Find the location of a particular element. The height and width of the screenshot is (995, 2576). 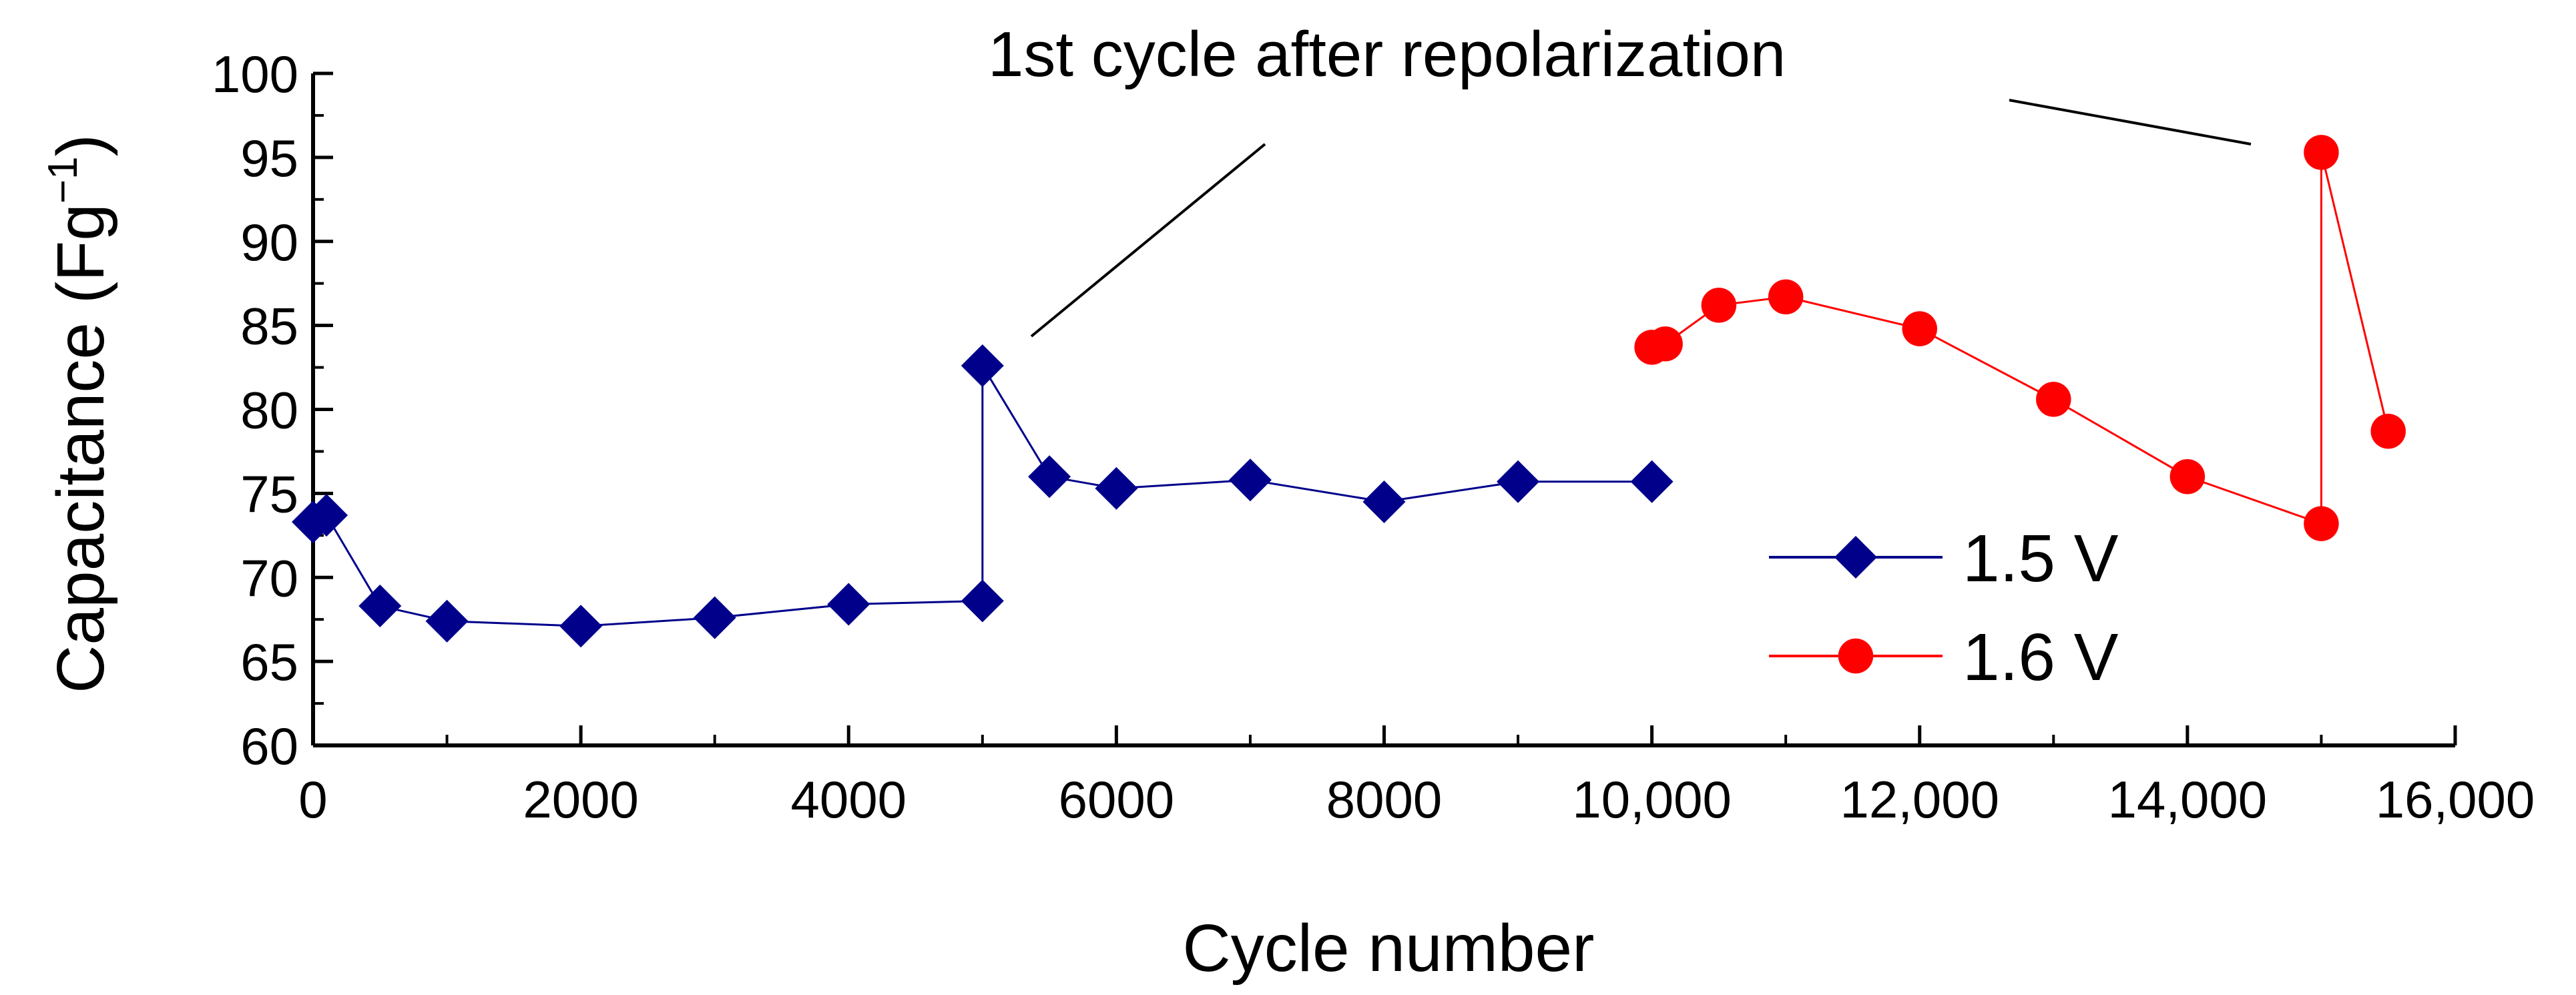

x-tick-label: 2000 is located at coordinates (581, 799).